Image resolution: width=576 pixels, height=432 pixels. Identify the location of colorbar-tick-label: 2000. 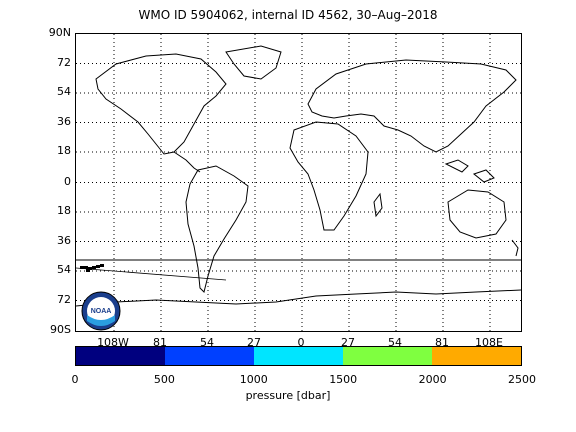
(432, 379).